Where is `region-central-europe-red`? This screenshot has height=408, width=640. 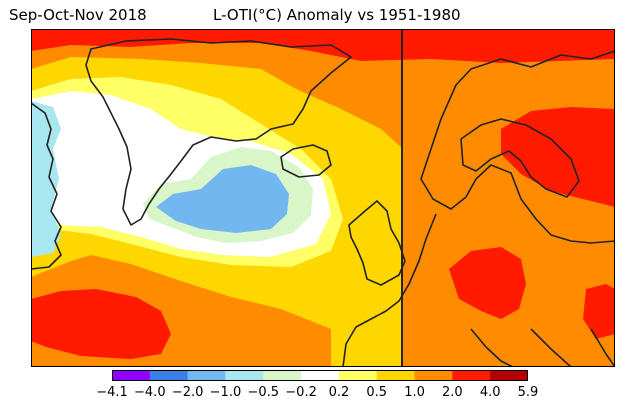
region-central-europe-red is located at coordinates (487, 283).